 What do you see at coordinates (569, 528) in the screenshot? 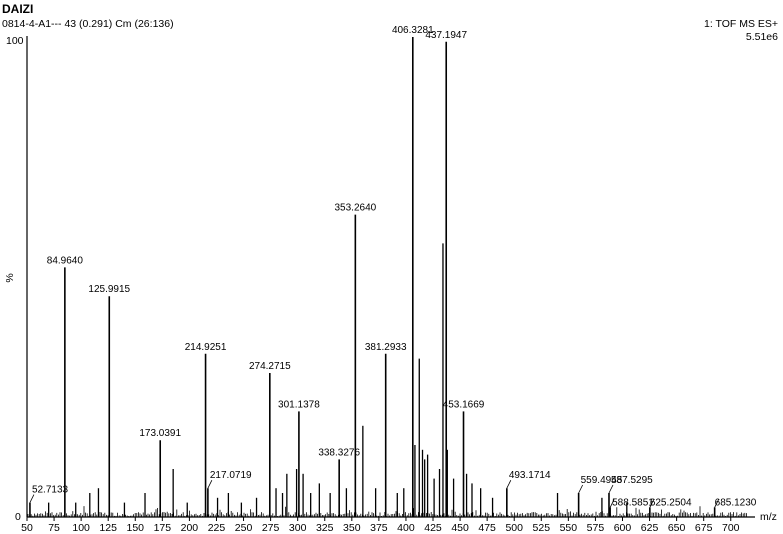
I see `x-tick-label: 550` at bounding box center [569, 528].